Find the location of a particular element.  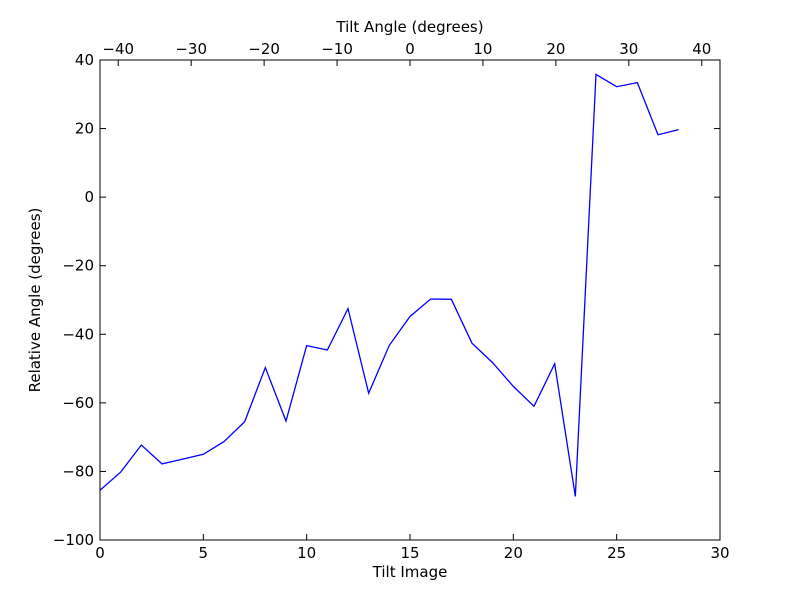

x-axis-label: Tilt Image is located at coordinates (410, 572).